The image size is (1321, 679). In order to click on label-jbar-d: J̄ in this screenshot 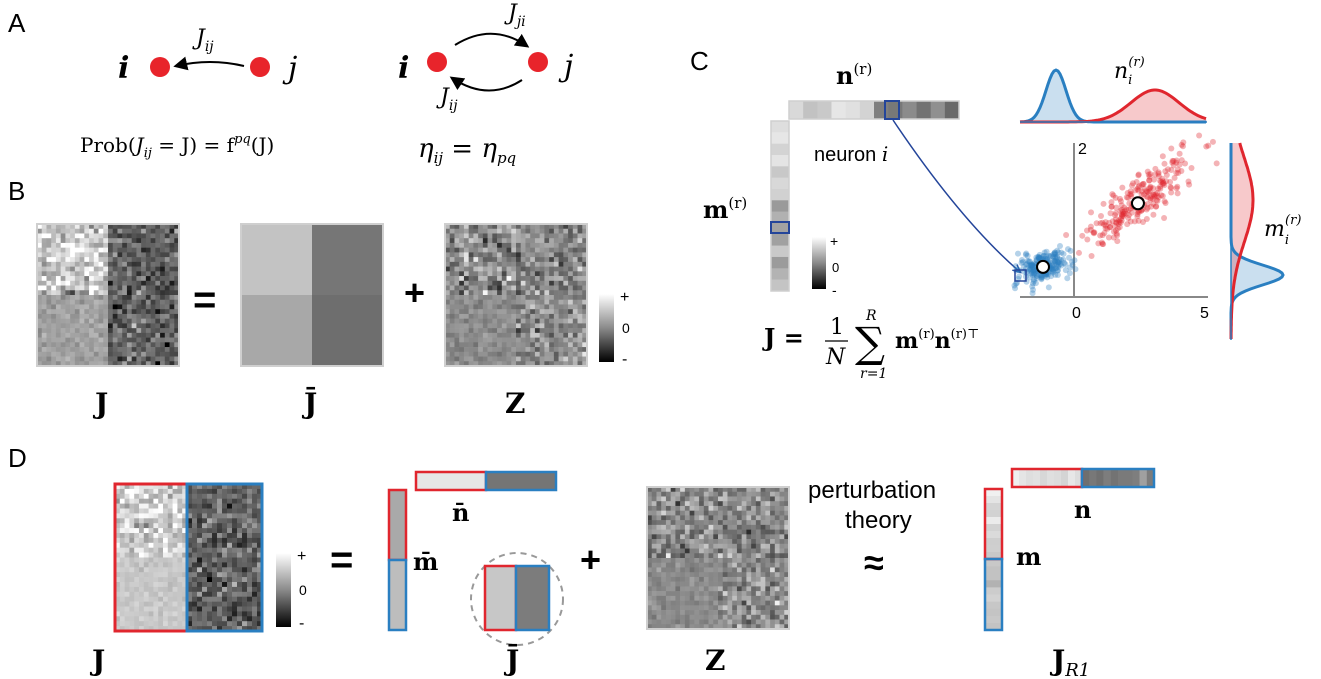, I will do `click(511, 660)`.